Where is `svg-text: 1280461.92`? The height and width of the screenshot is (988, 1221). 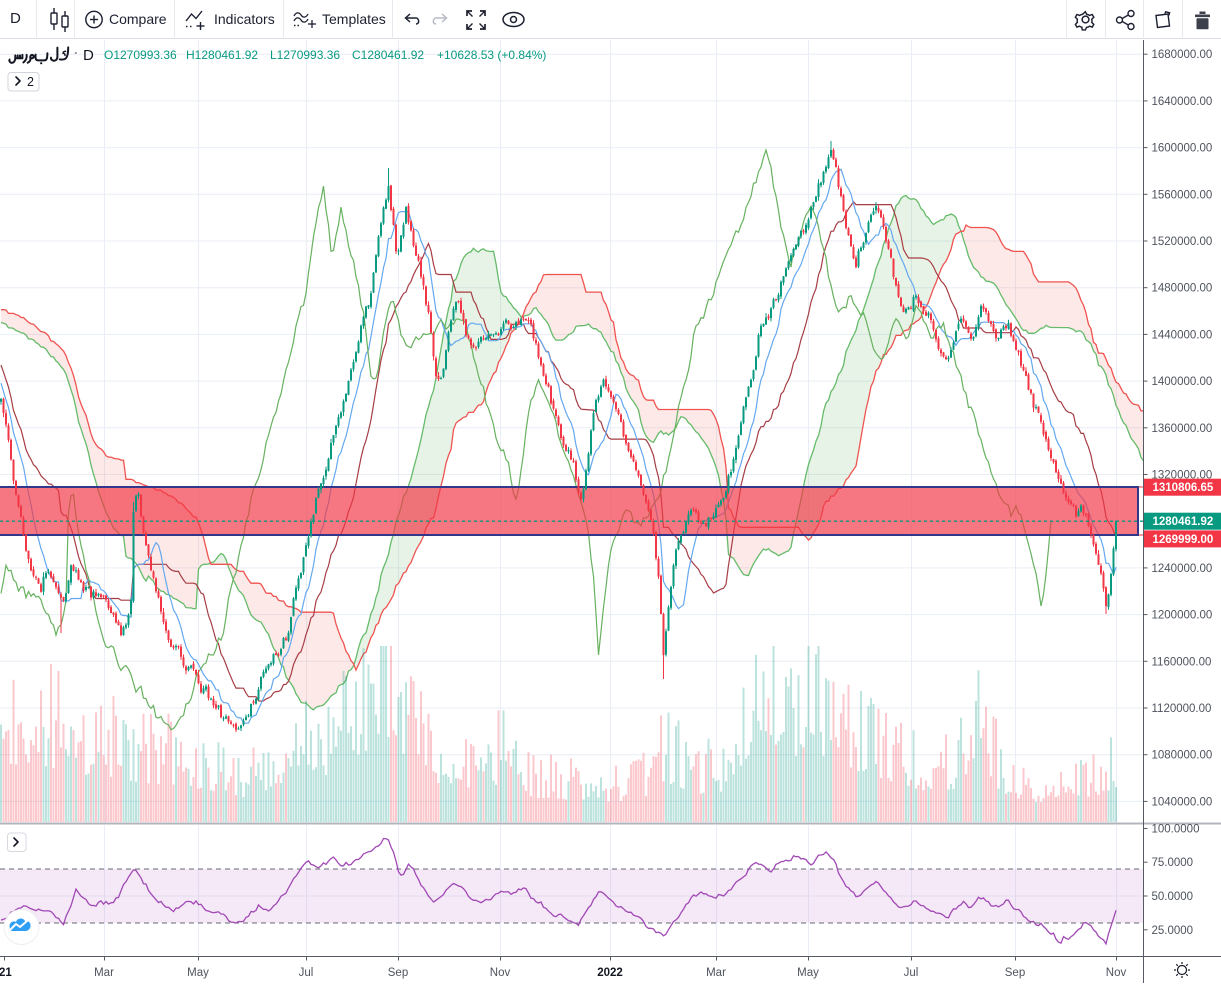 svg-text: 1280461.92 is located at coordinates (1183, 522).